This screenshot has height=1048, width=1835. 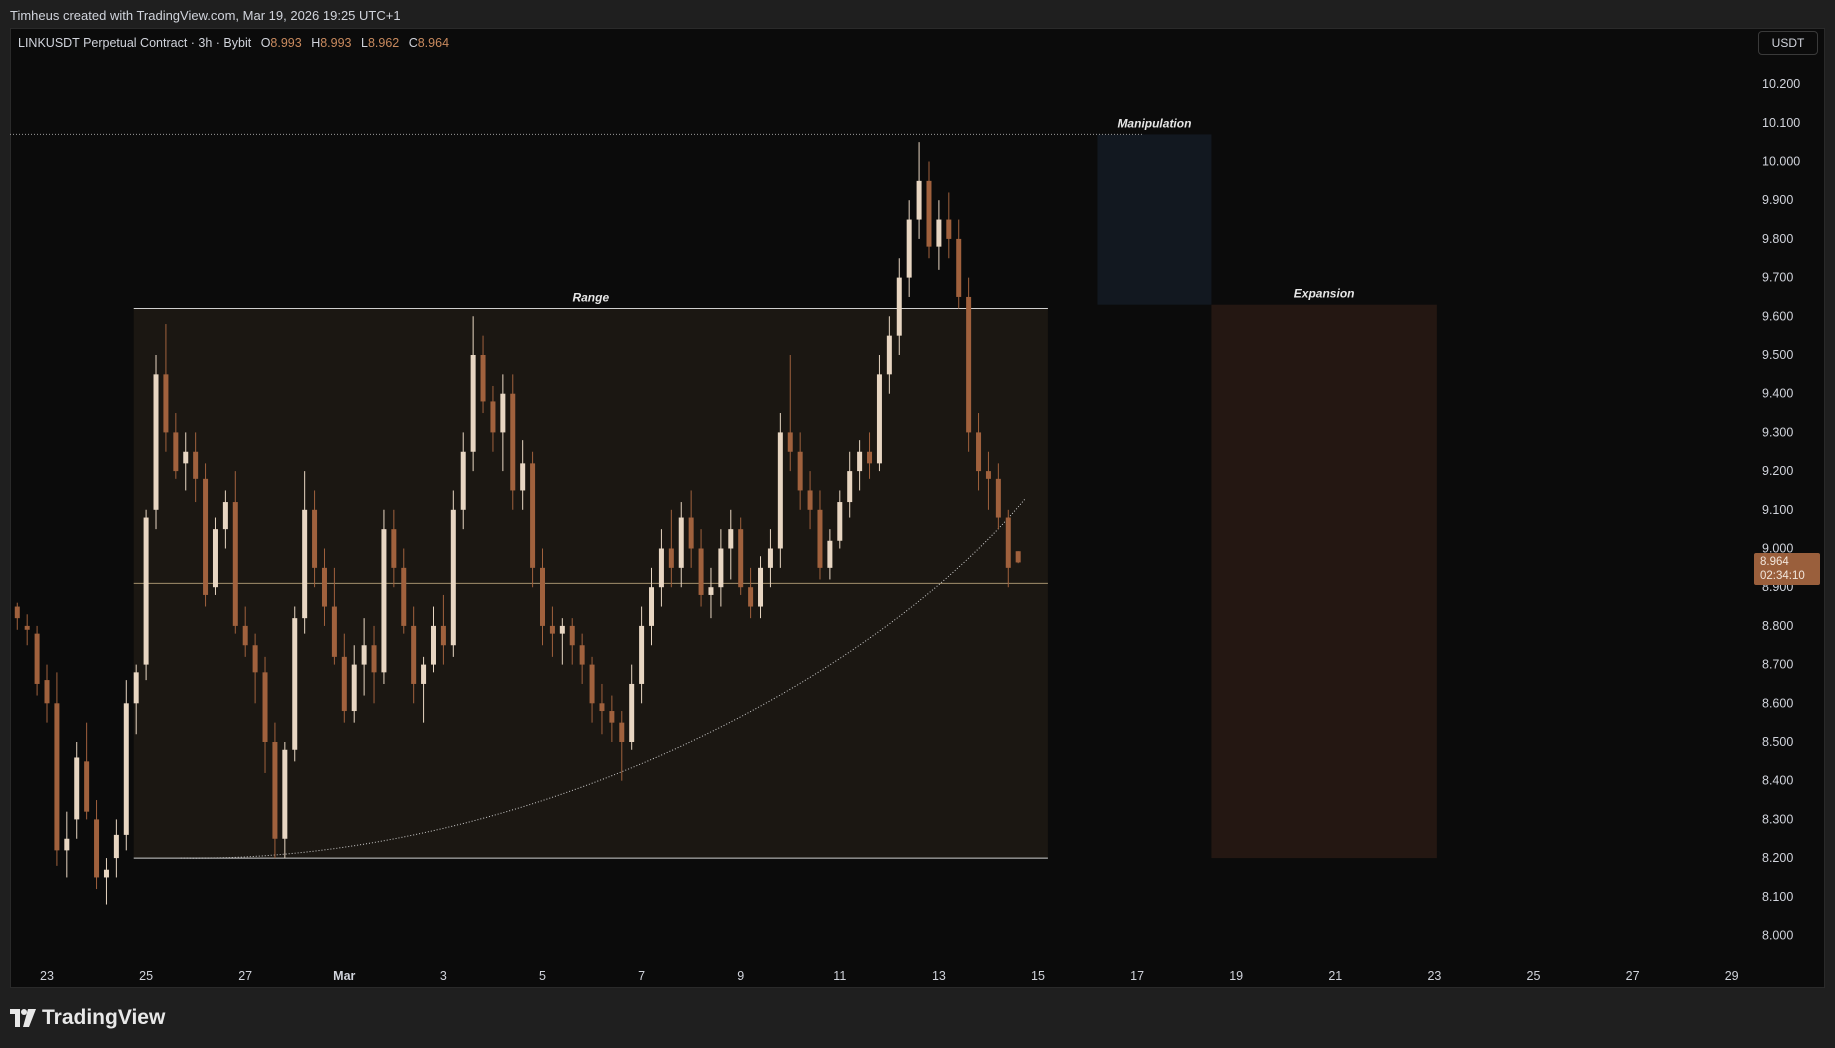 I want to click on y-axis-tick-label: 8.200, so click(x=1777, y=858).